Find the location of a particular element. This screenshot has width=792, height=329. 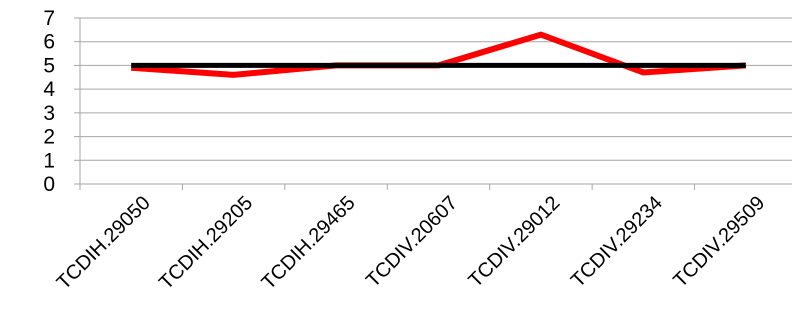

y-tick-label-4: 4 is located at coordinates (49, 89).